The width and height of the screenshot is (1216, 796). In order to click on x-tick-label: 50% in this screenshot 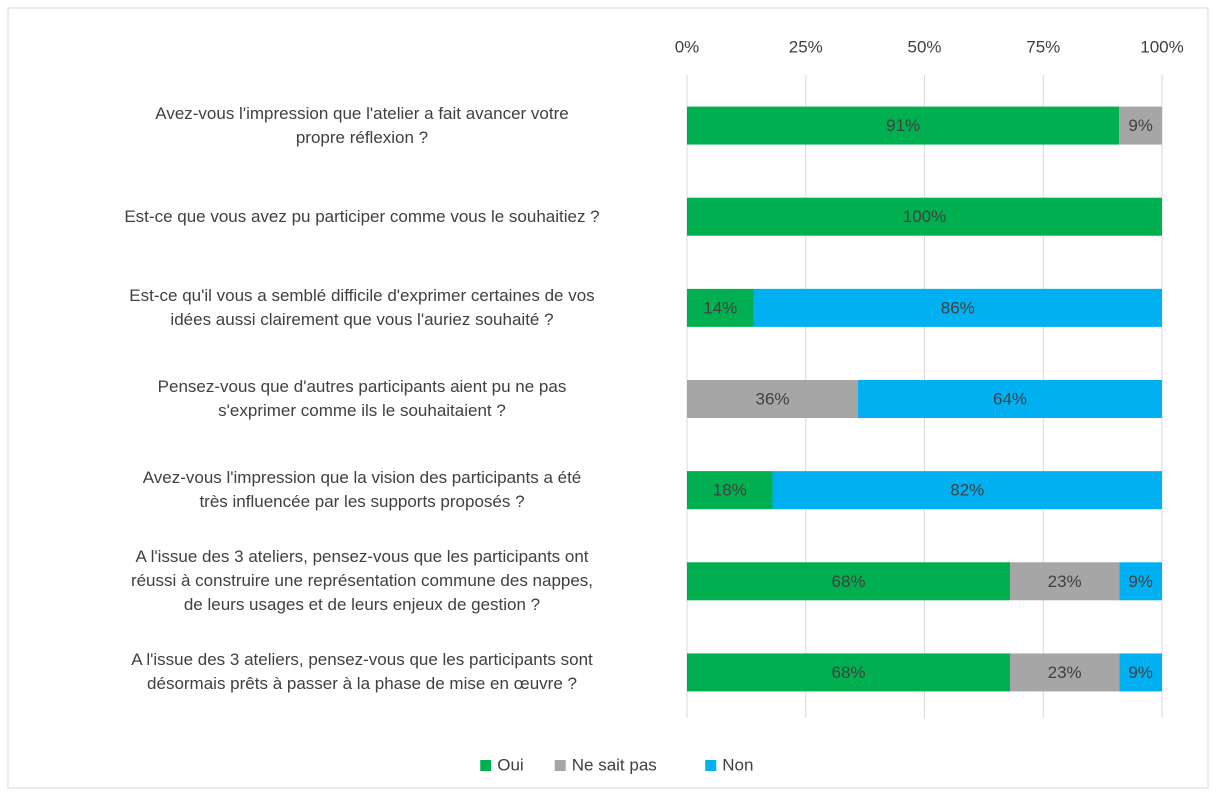, I will do `click(924, 46)`.